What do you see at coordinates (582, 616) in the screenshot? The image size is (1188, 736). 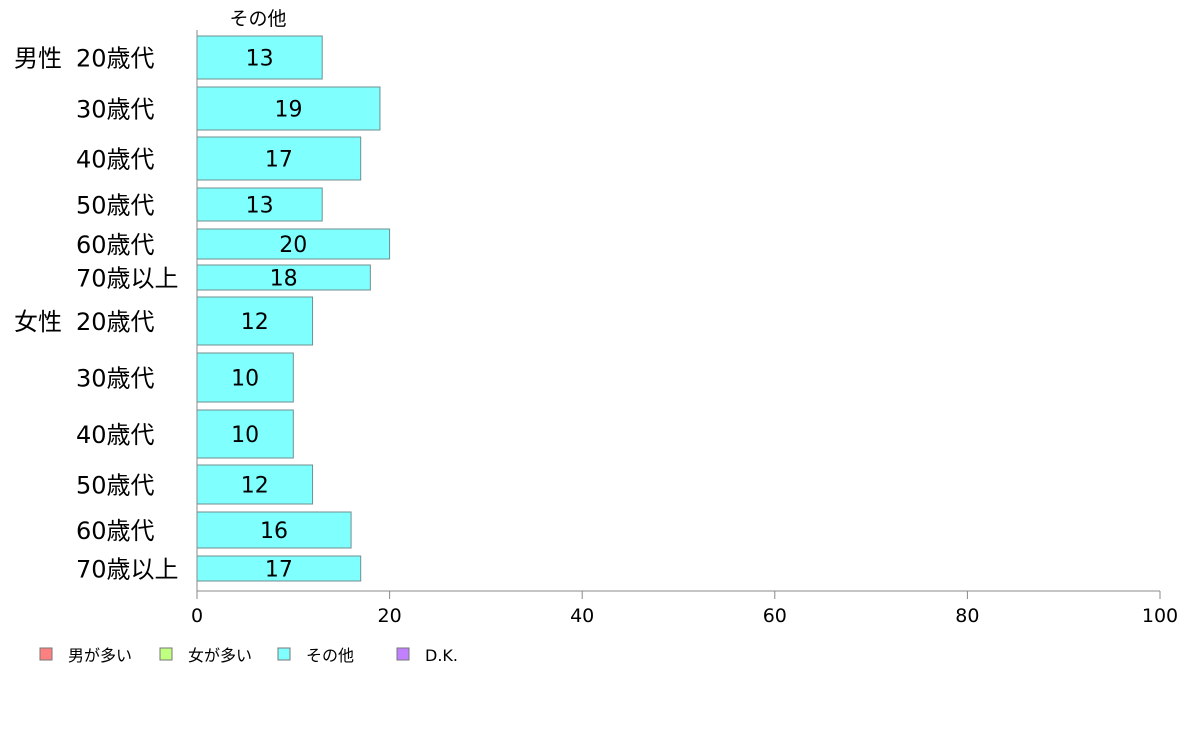 I see `x-tick-label: 40` at bounding box center [582, 616].